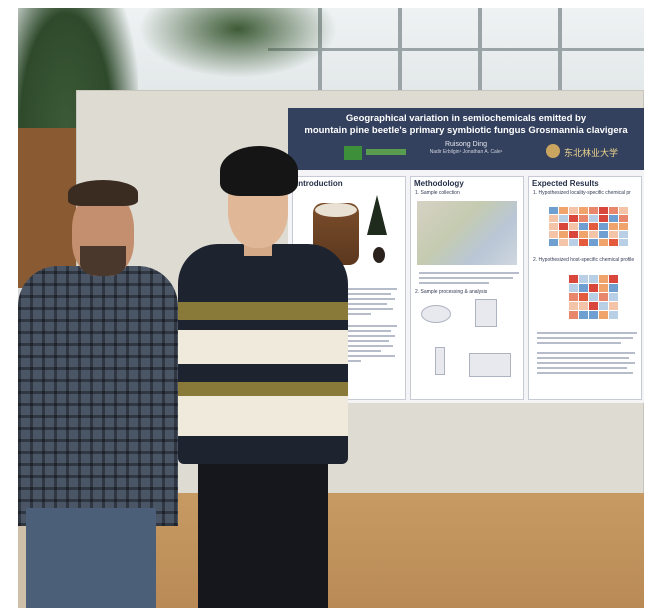  I want to click on person-right-striped-sweater, so click(263, 354).